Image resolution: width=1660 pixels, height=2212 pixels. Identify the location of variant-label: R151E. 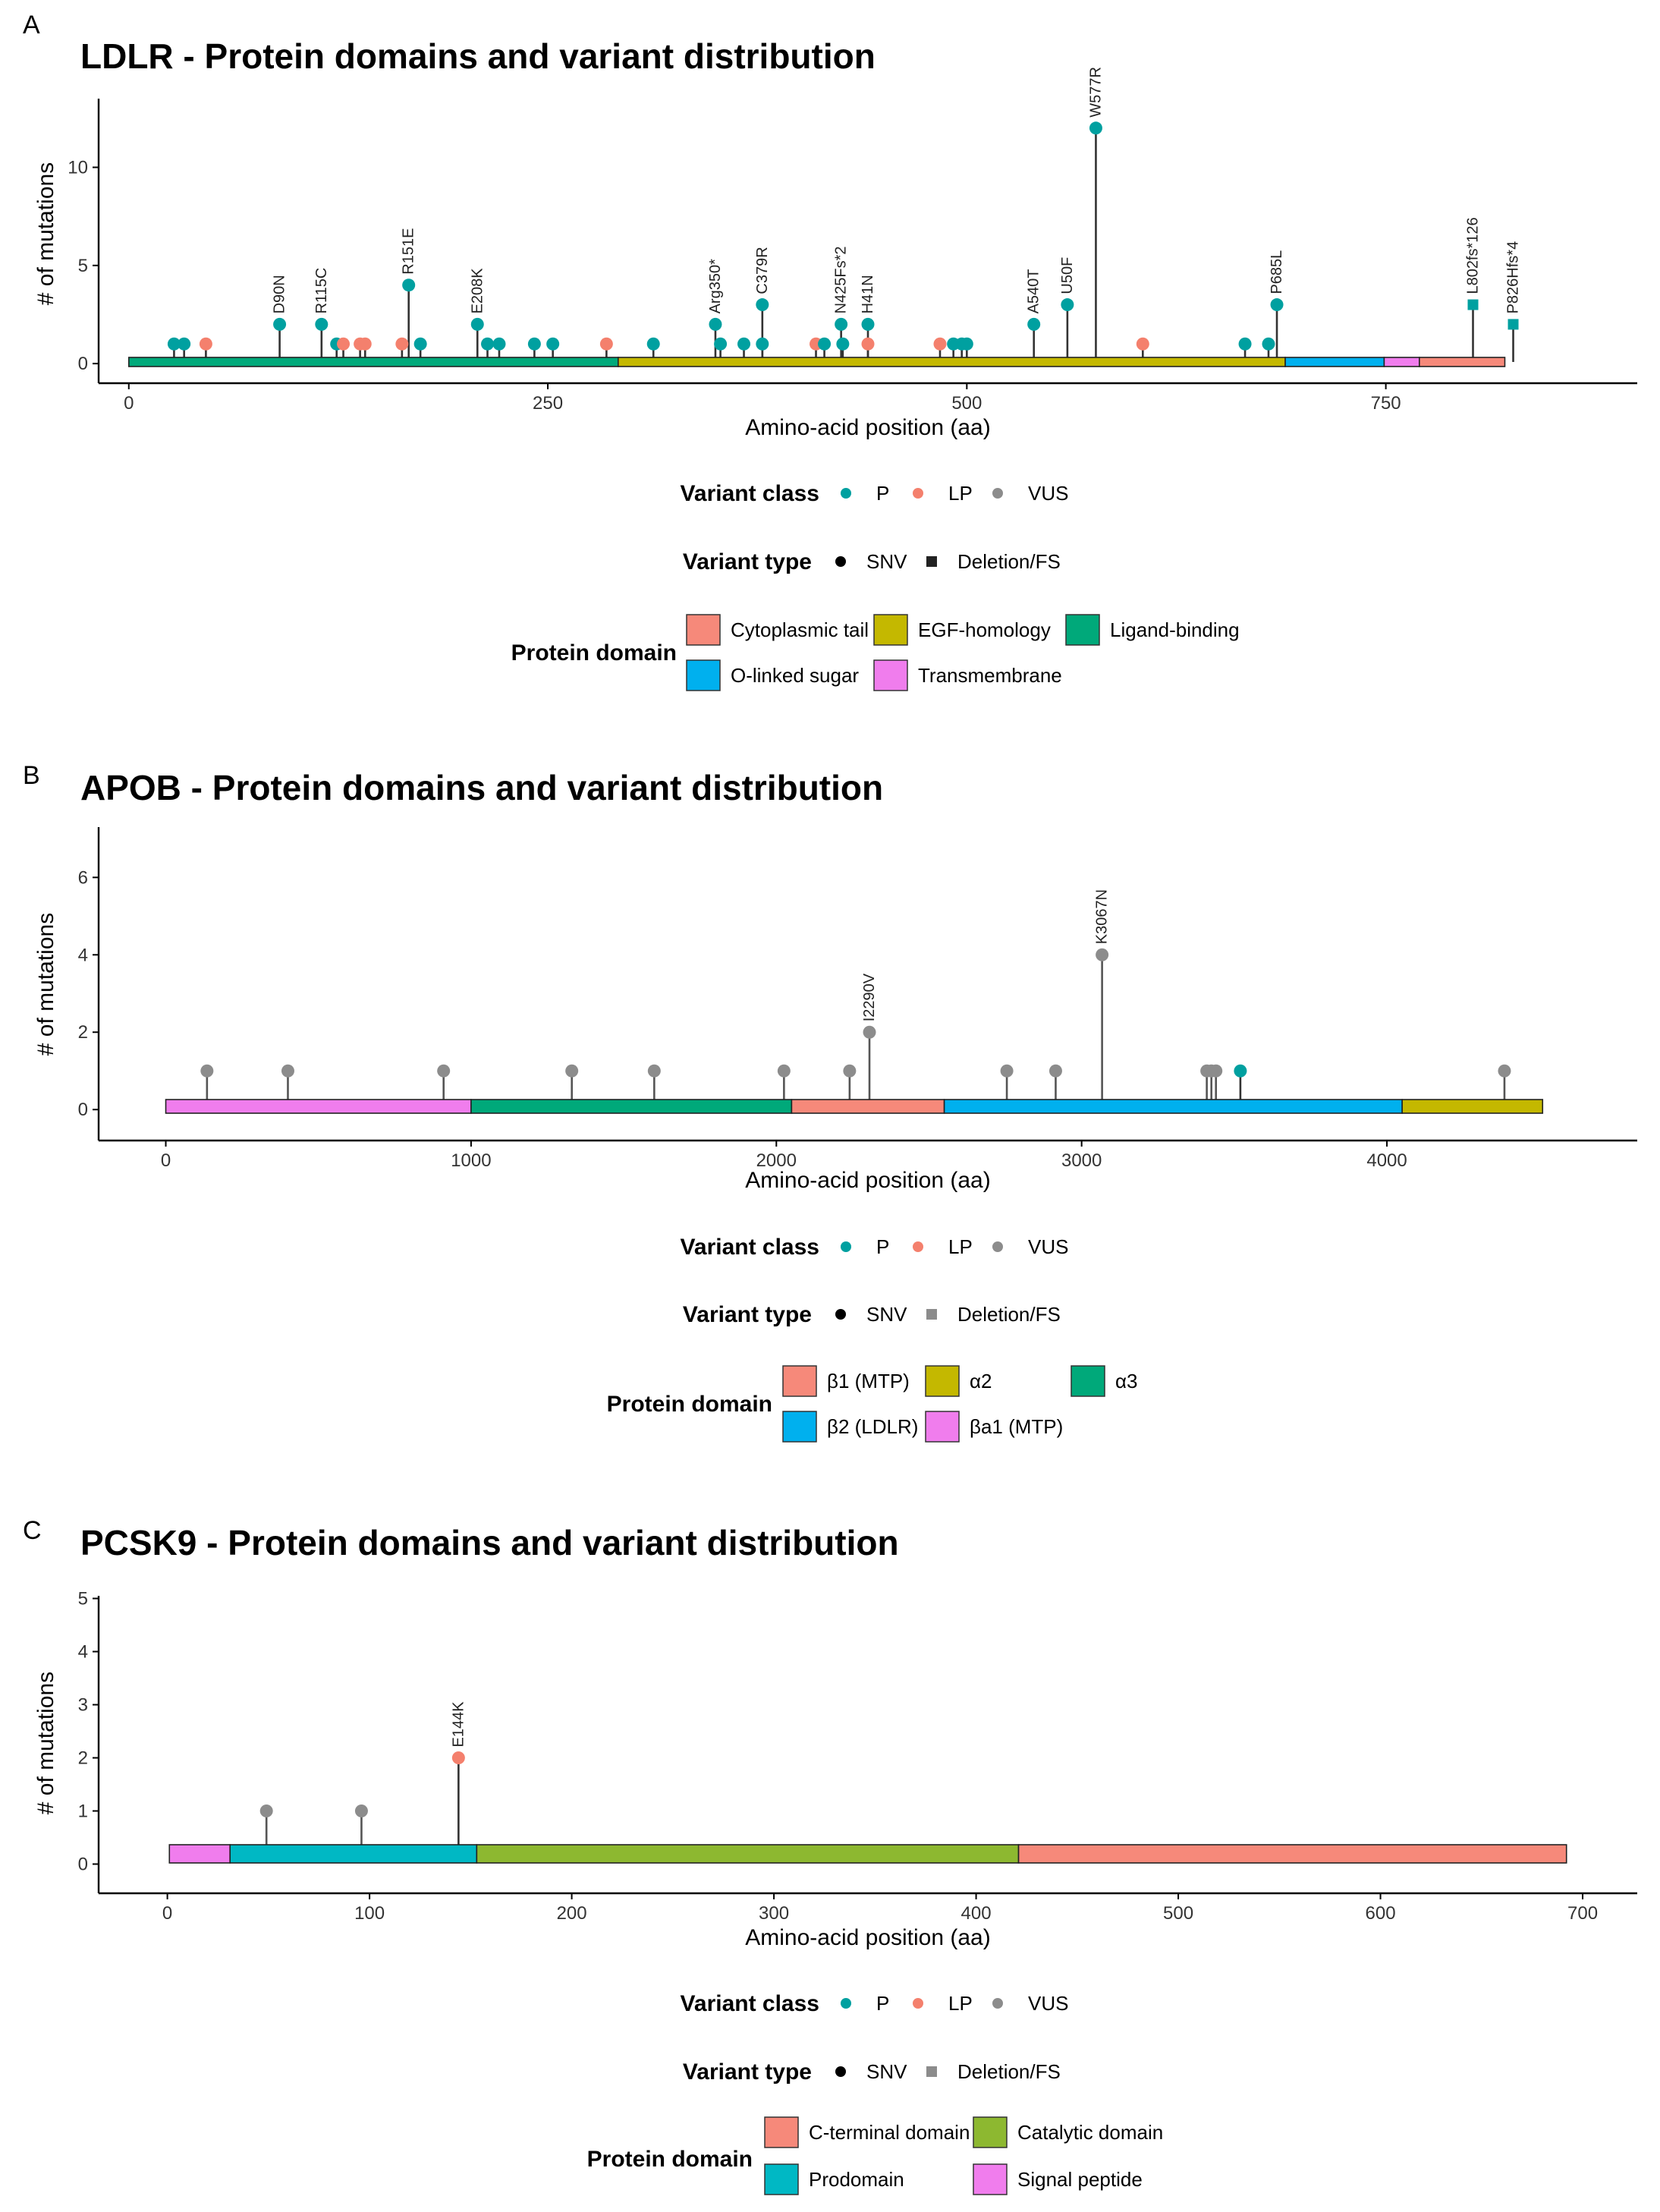
(409, 251).